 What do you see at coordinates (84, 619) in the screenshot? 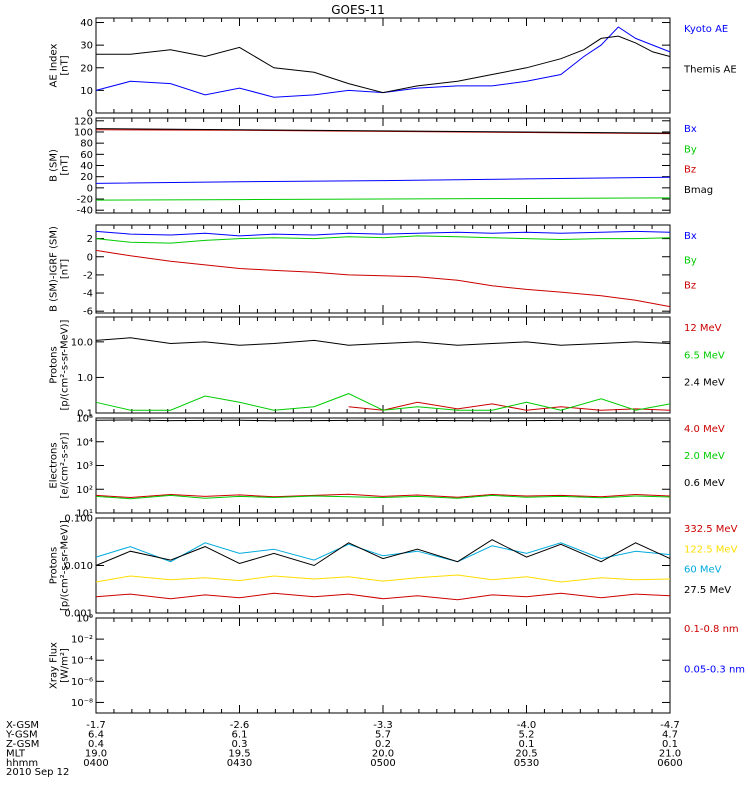
I see `y-tick-label: 10⁰` at bounding box center [84, 619].